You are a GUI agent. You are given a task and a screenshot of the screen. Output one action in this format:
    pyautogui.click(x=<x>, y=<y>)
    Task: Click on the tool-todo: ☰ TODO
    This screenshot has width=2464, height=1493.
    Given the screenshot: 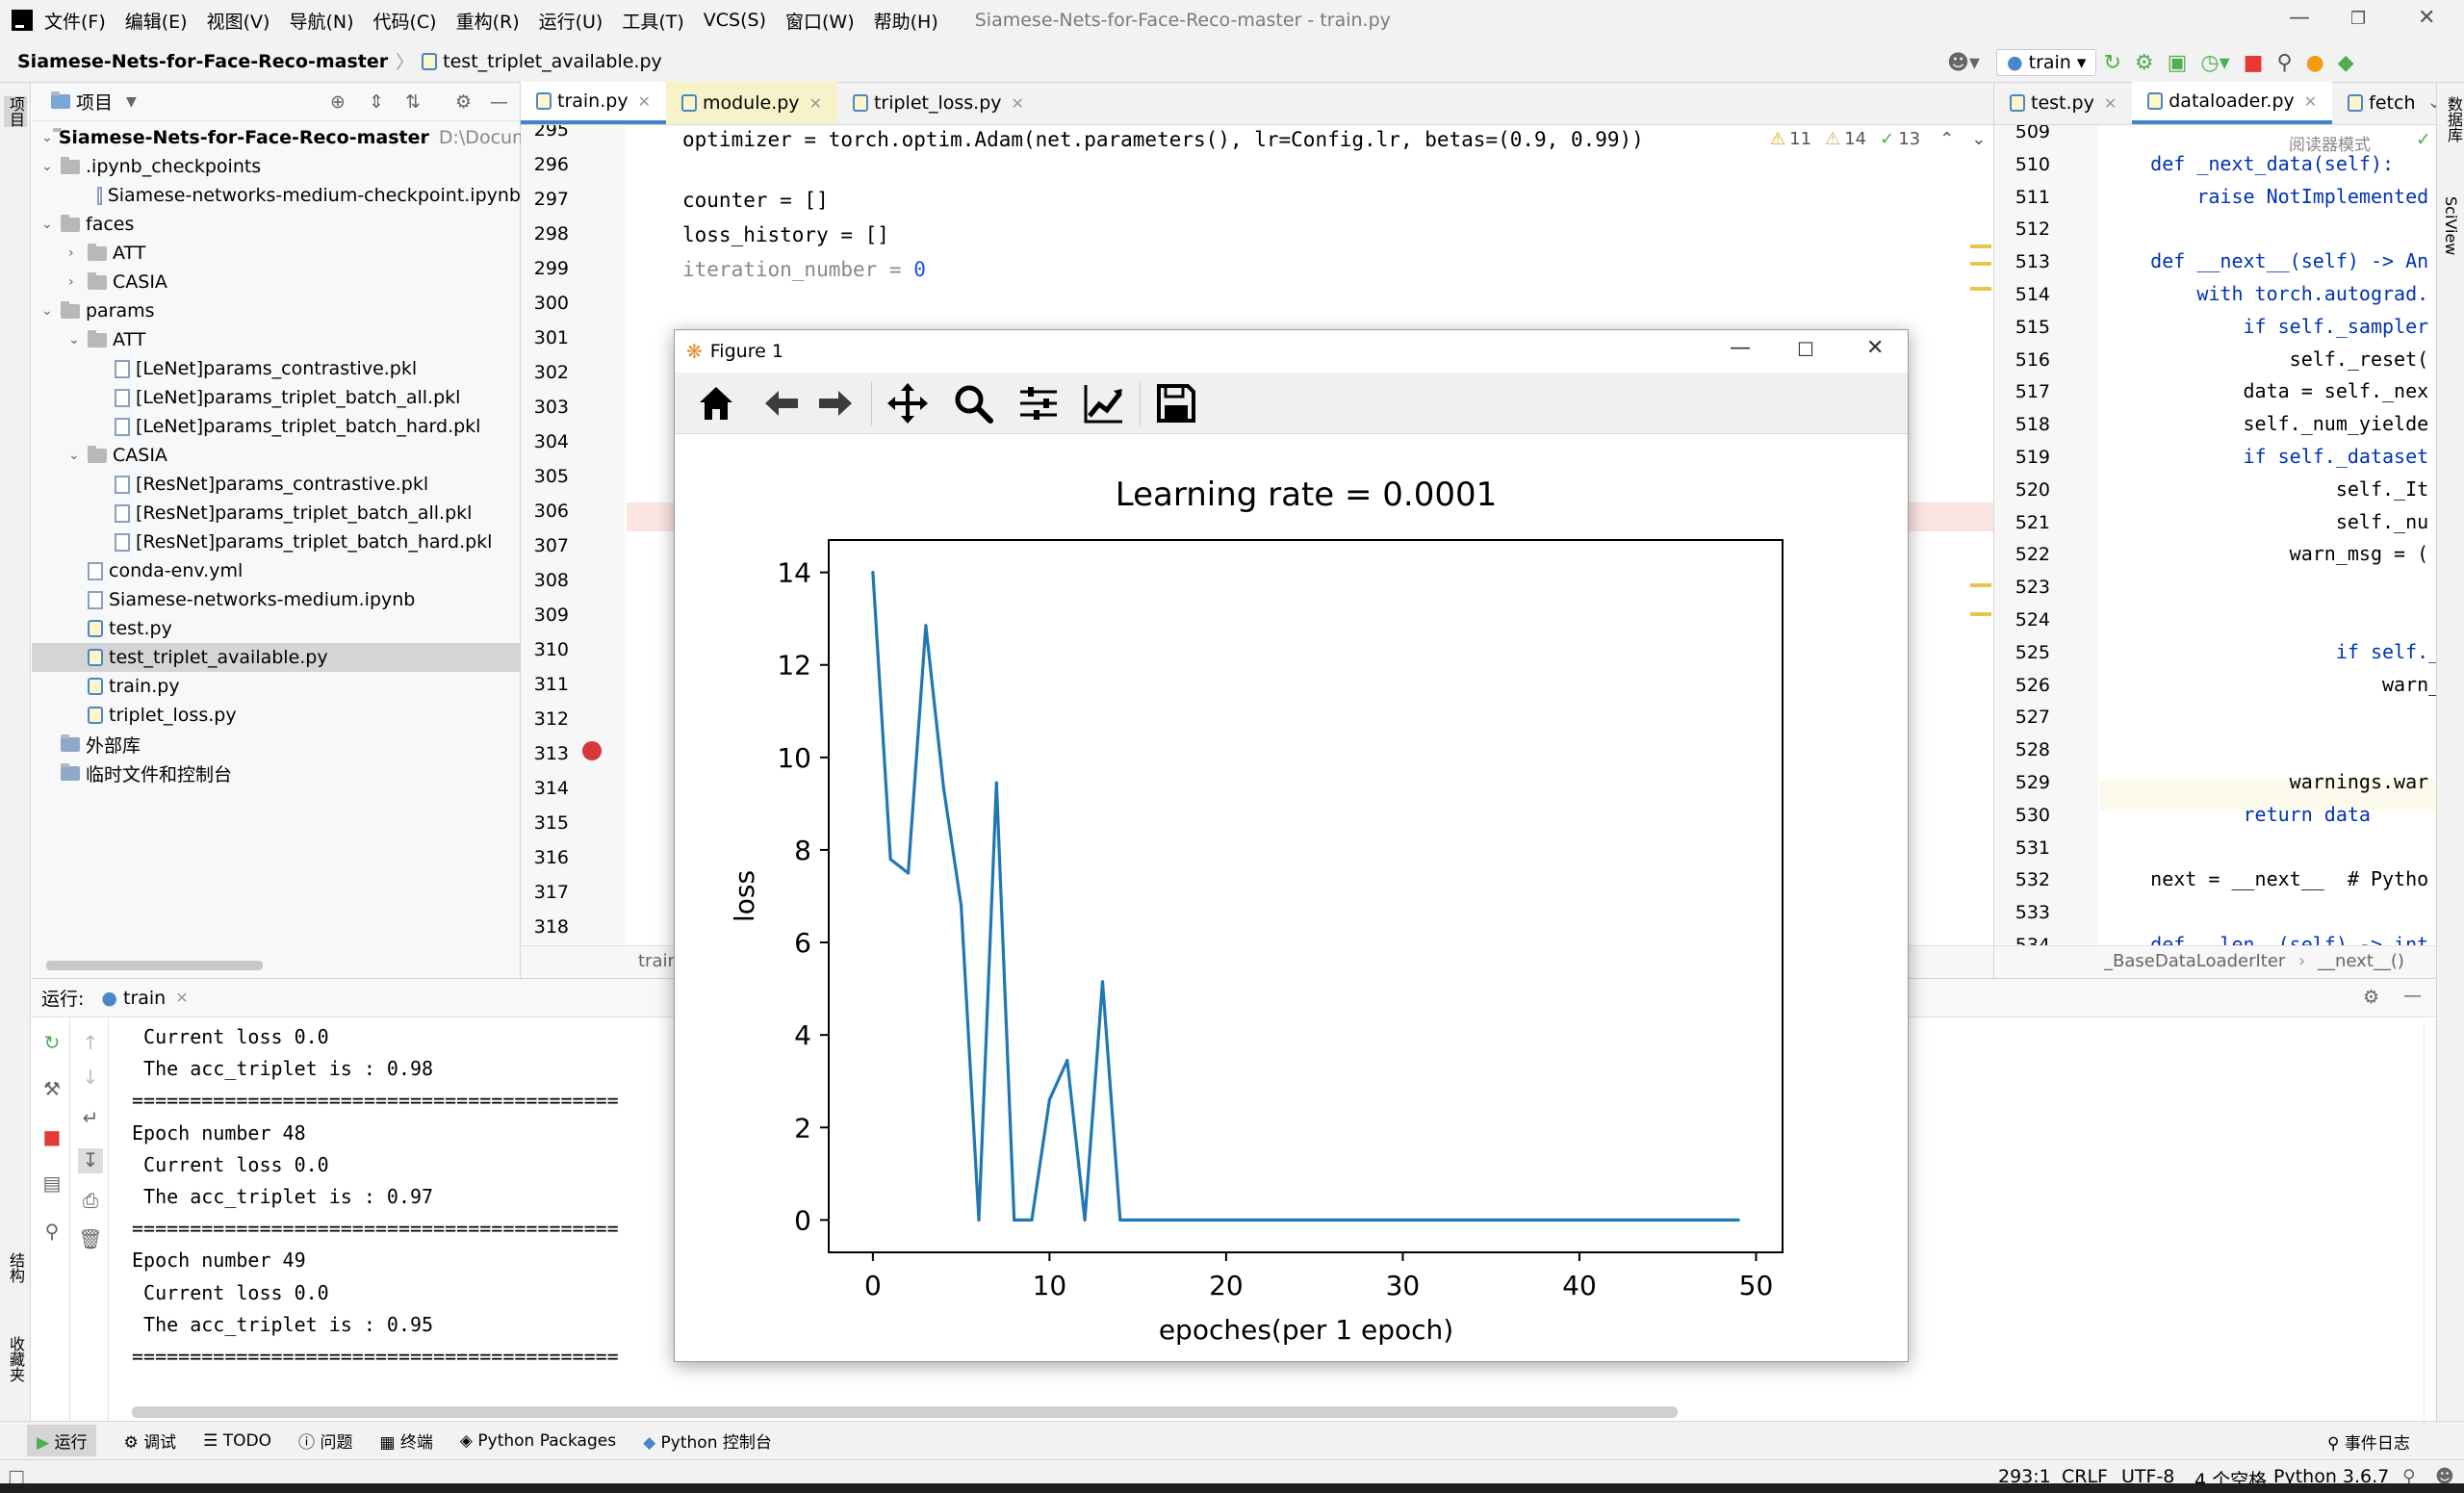 What is the action you would take?
    pyautogui.click(x=237, y=1441)
    